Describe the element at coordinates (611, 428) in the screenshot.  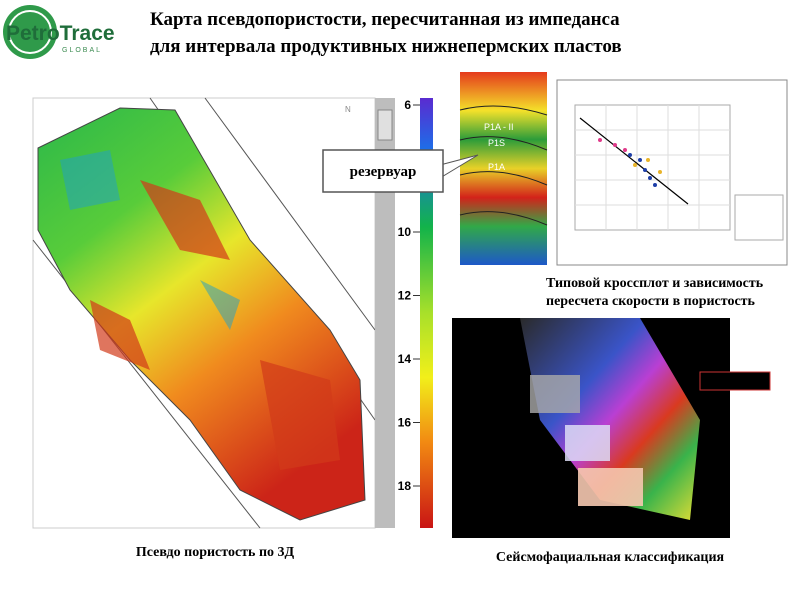
I see `facies-map` at that location.